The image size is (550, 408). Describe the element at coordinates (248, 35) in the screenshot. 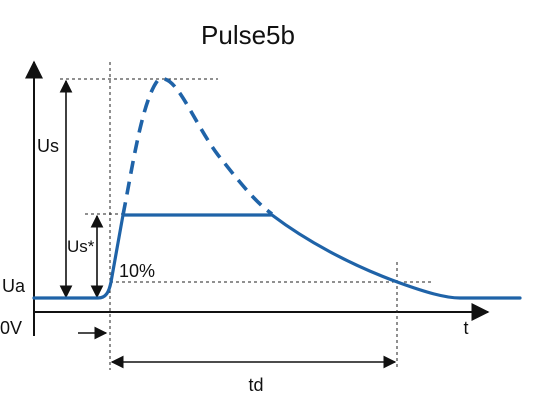

I see `diagram-title: Pulse5b` at that location.